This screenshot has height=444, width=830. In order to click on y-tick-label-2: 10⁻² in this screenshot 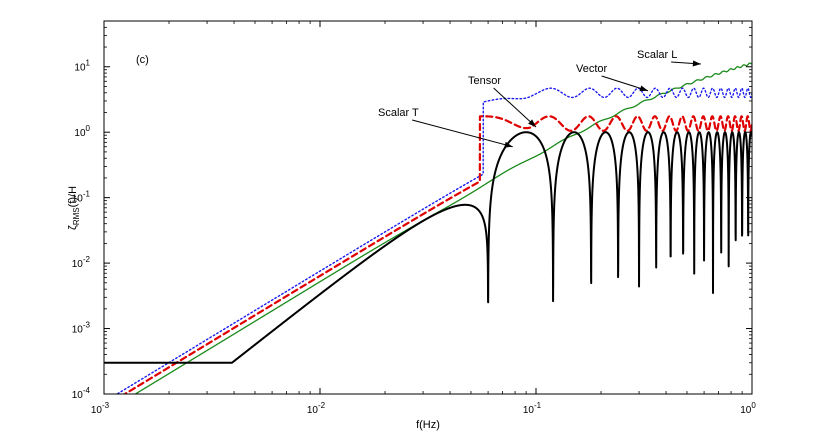, I will do `click(81, 262)`.